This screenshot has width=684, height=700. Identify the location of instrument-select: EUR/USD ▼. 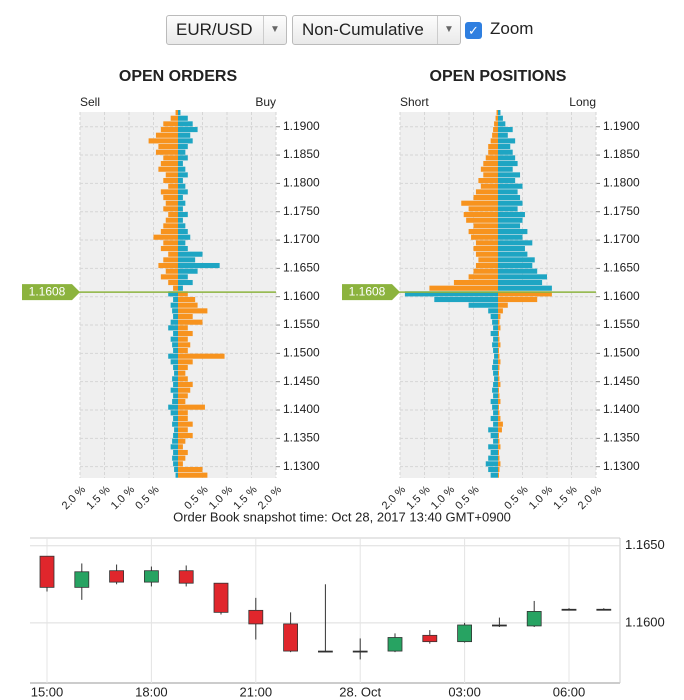
(226, 30).